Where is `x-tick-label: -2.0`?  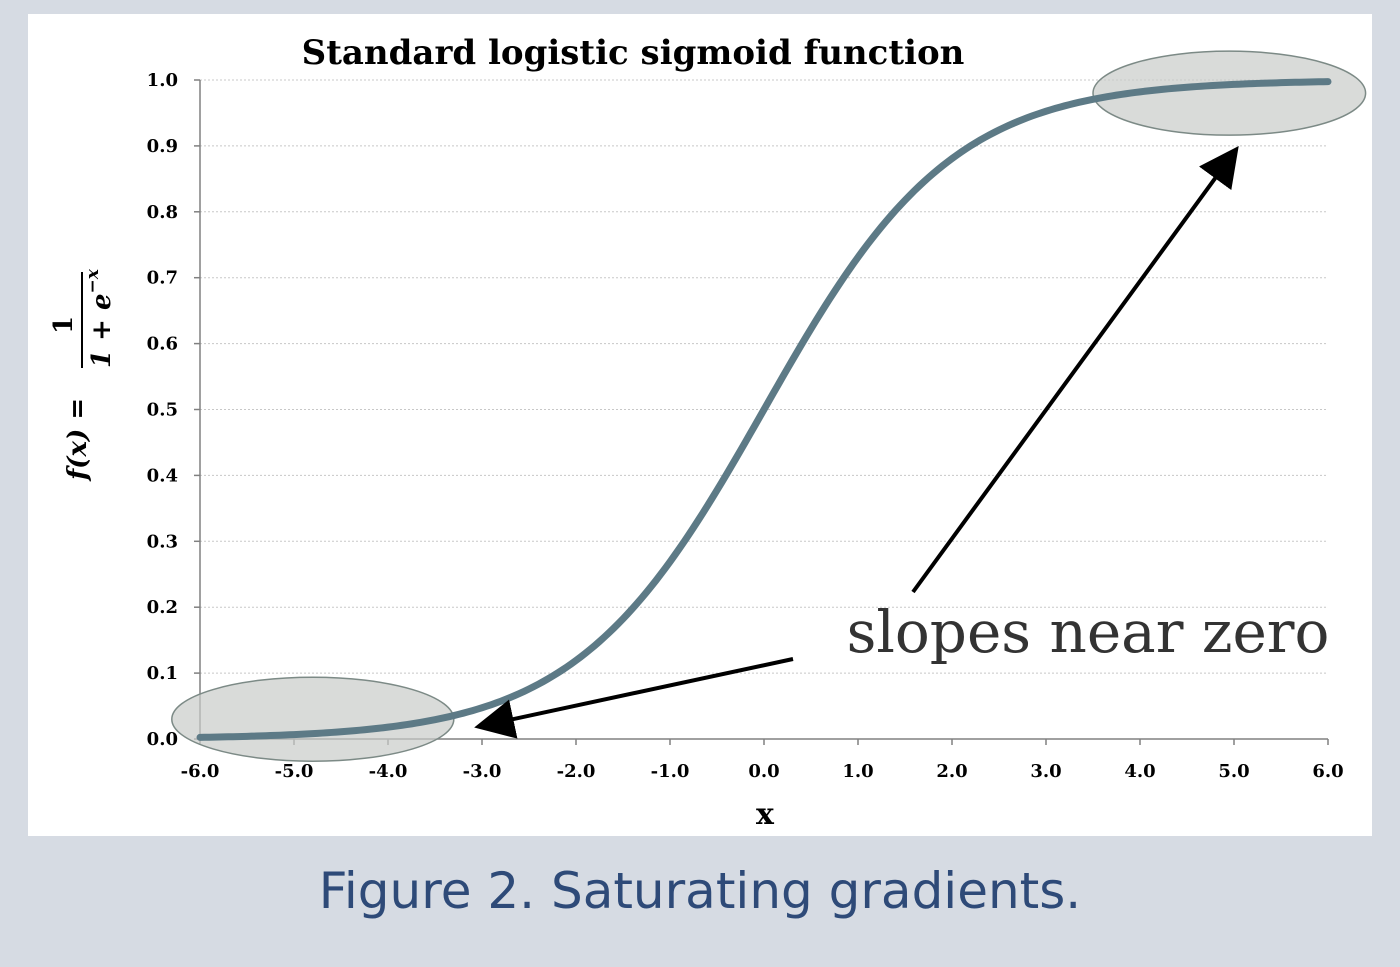 x-tick-label: -2.0 is located at coordinates (576, 771).